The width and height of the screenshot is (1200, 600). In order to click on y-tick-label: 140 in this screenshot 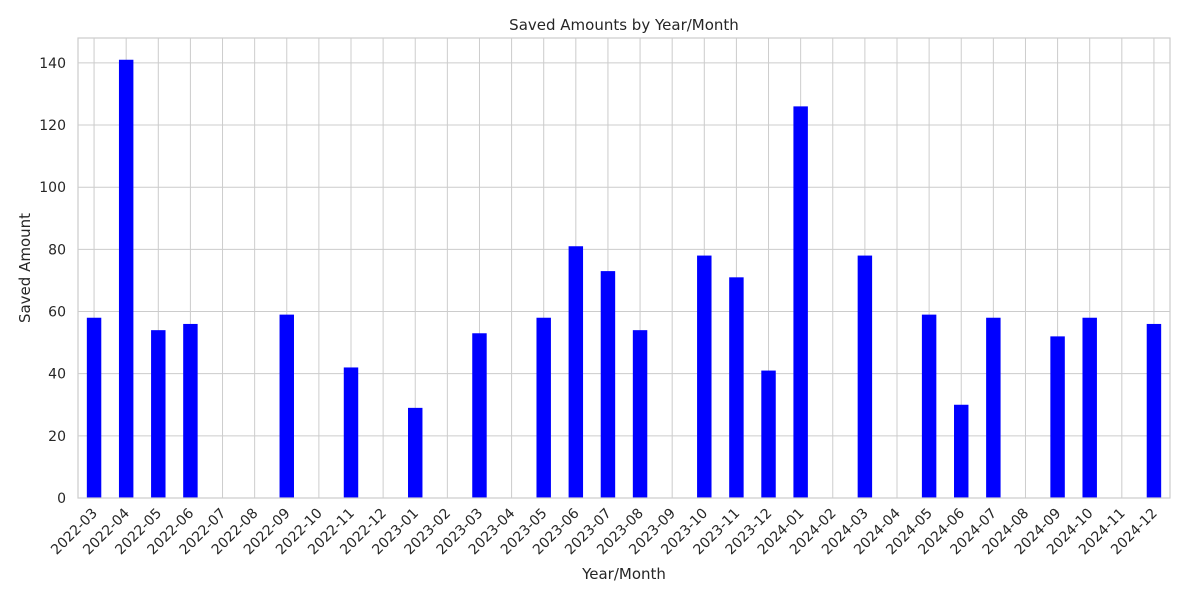, I will do `click(52, 64)`.